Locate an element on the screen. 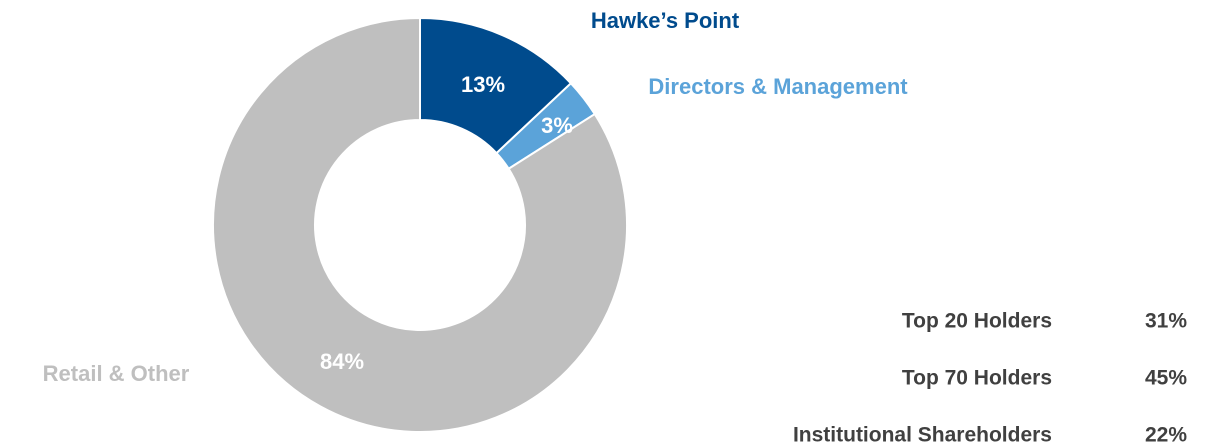  data-label: 3% is located at coordinates (557, 125).